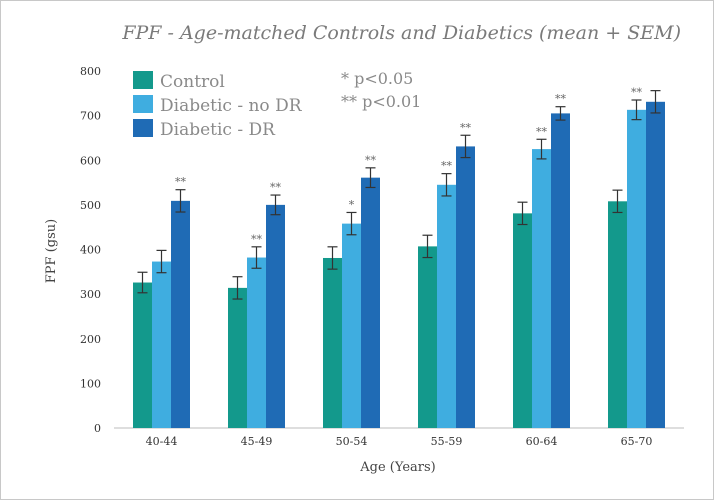 The height and width of the screenshot is (501, 714). Describe the element at coordinates (90, 160) in the screenshot. I see `y-tick-label: 600` at that location.